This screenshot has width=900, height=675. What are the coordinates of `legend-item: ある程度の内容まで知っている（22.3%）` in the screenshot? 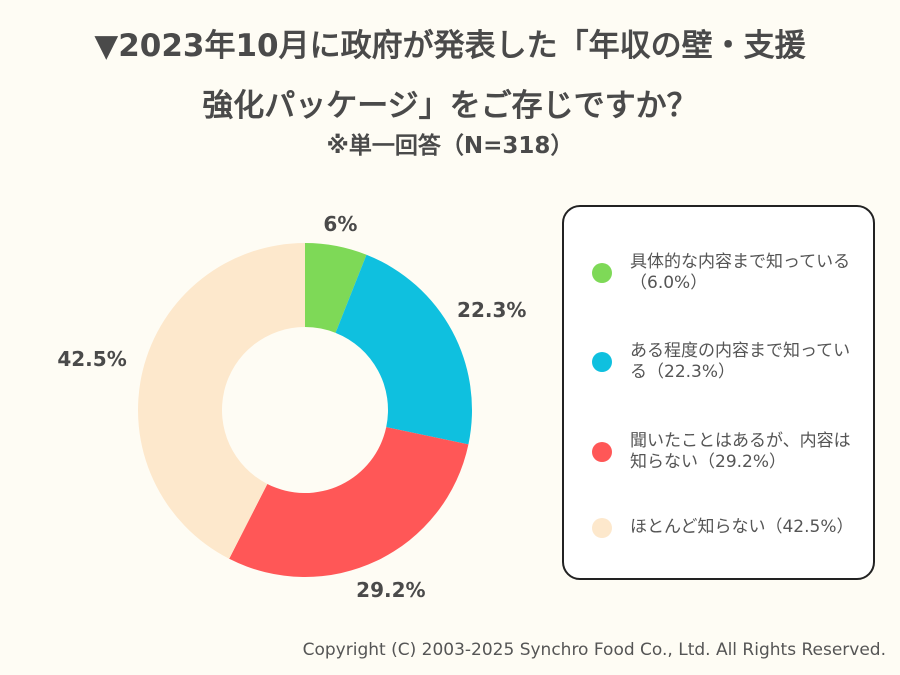 It's located at (728, 362).